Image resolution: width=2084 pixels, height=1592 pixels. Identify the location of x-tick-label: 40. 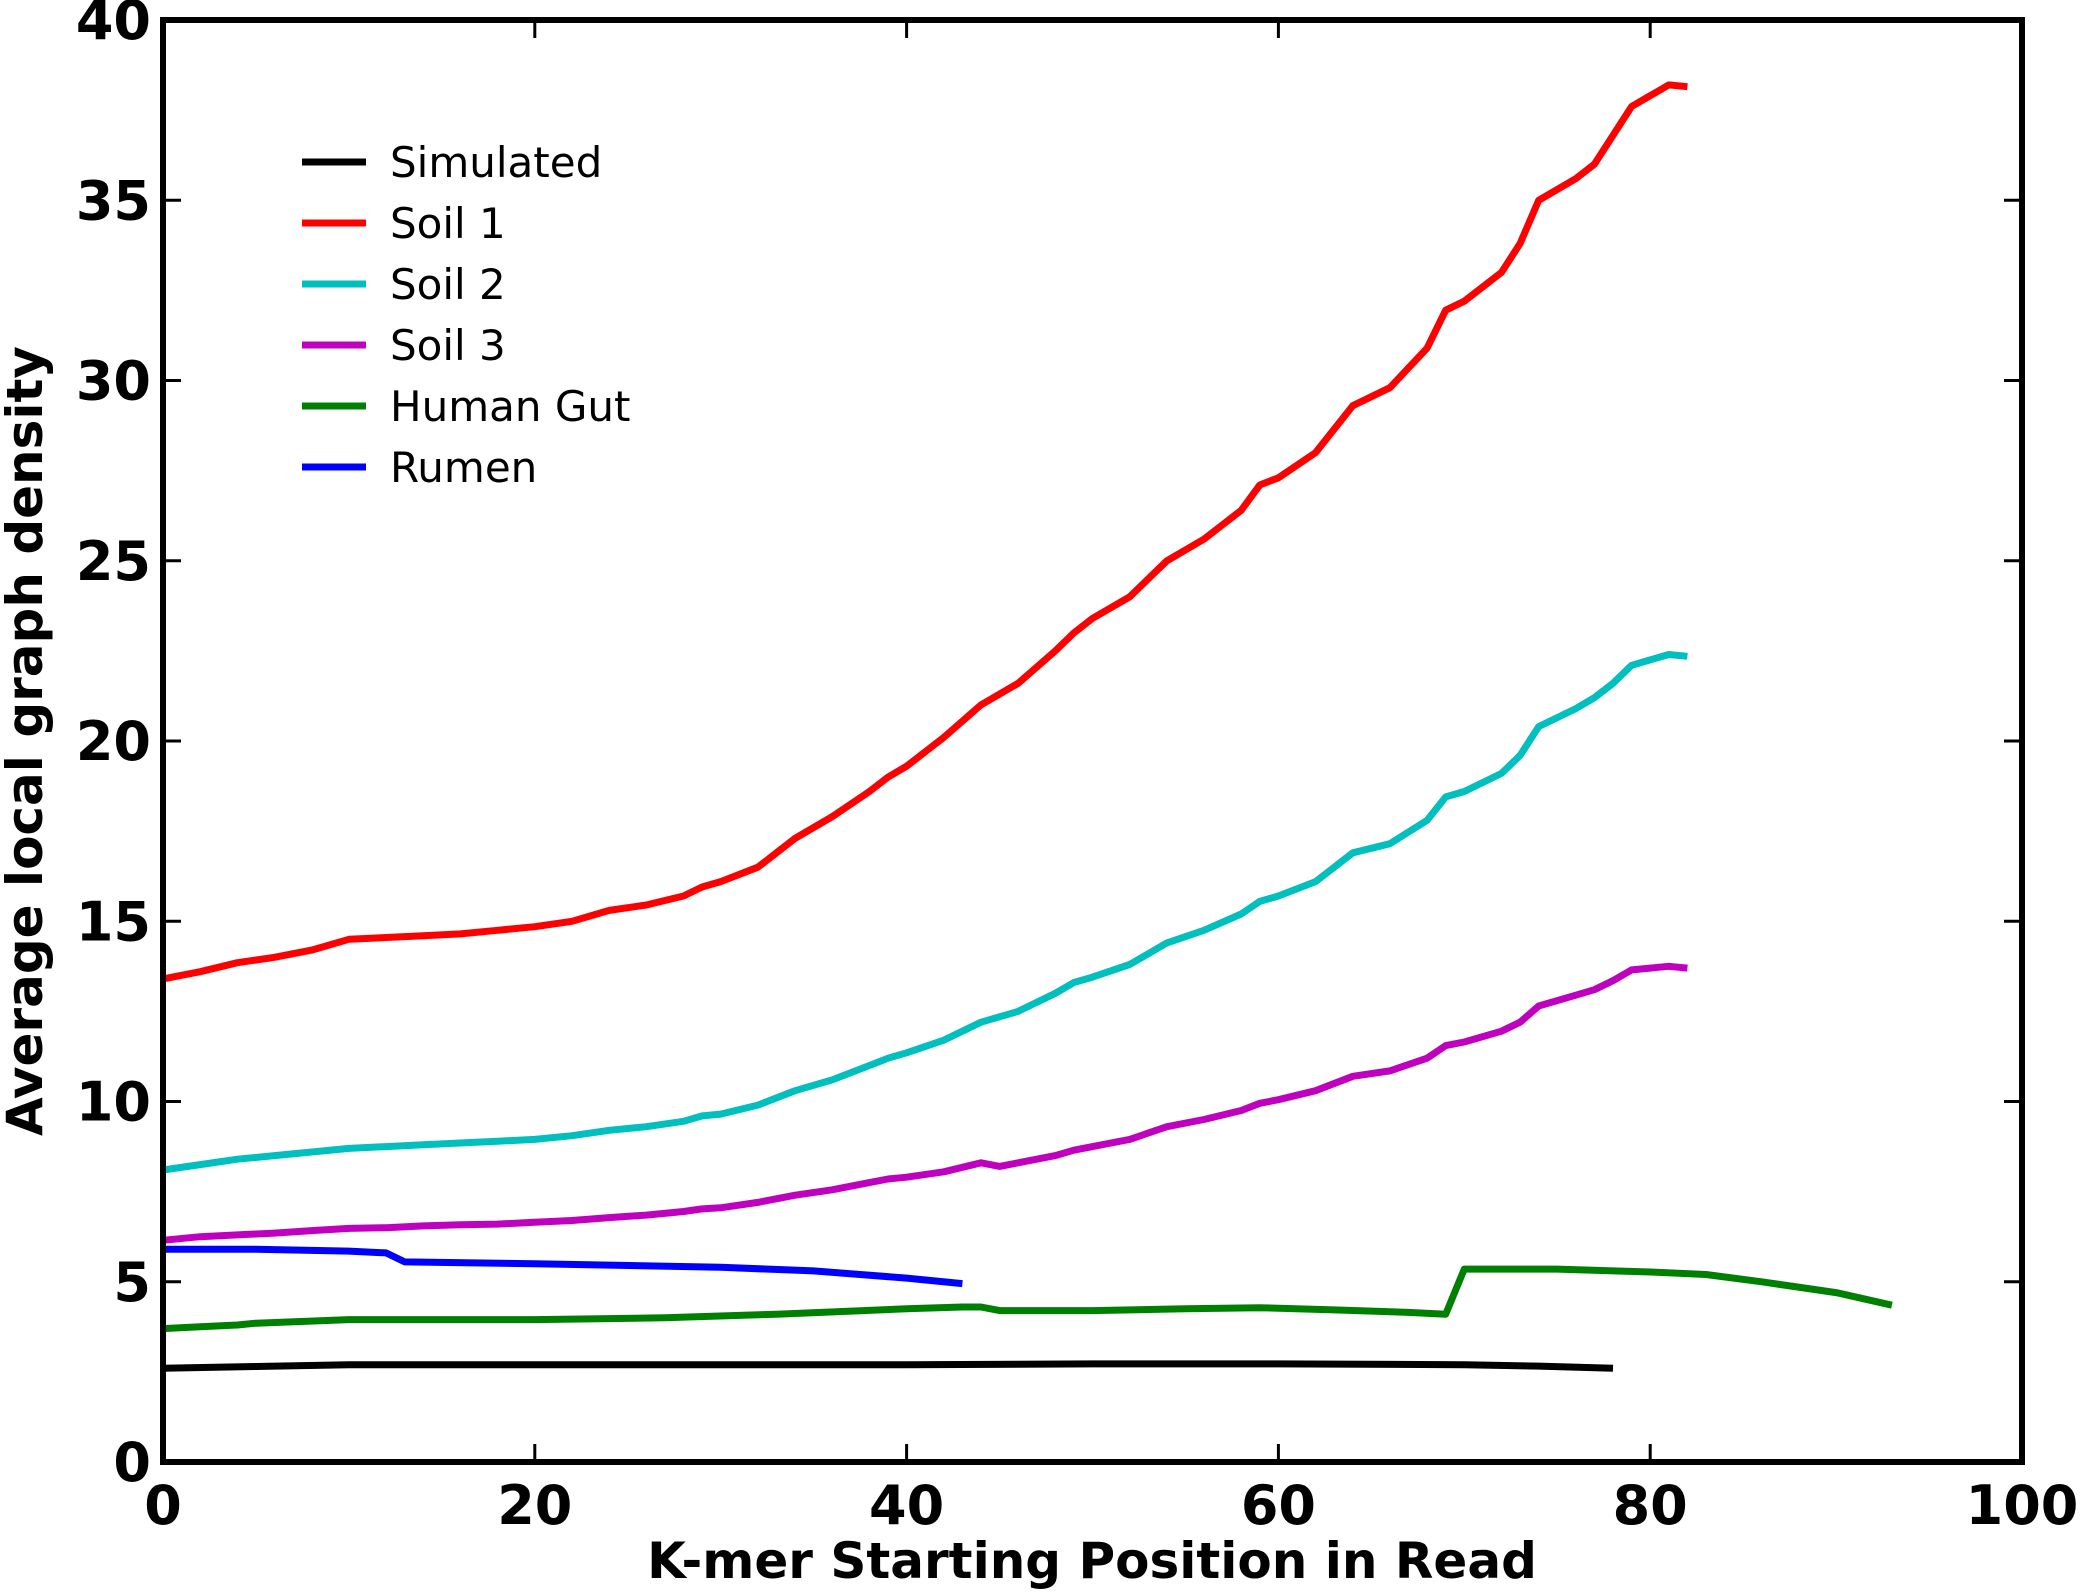
(906, 1505).